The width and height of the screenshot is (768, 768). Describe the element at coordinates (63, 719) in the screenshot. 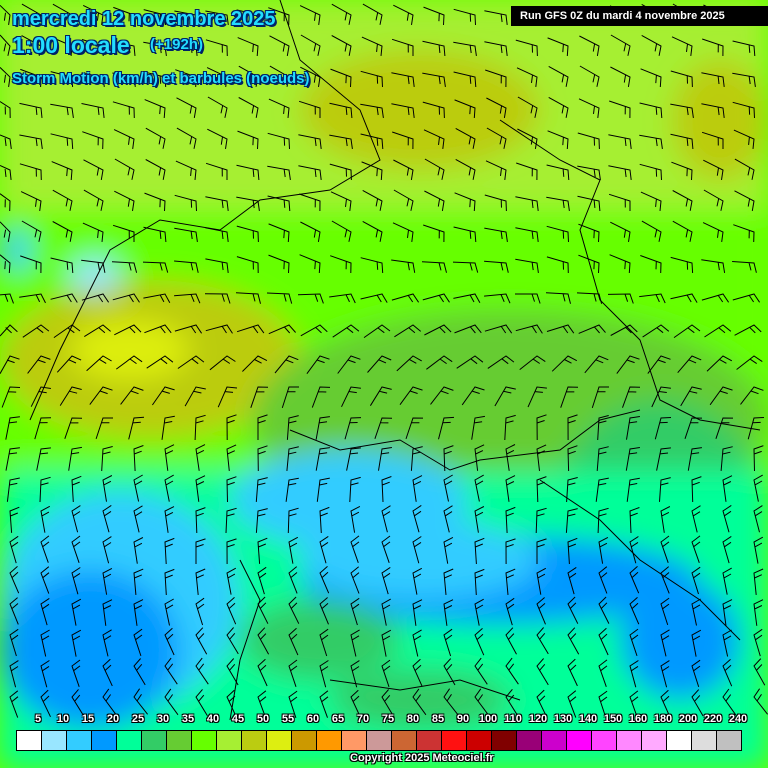

I see `legend-label: 10` at that location.